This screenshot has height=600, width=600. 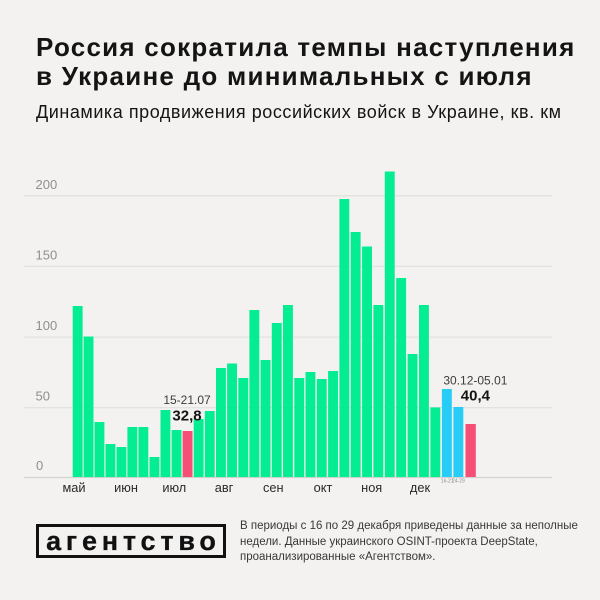 What do you see at coordinates (420, 487) in the screenshot?
I see `svg-text: дек` at bounding box center [420, 487].